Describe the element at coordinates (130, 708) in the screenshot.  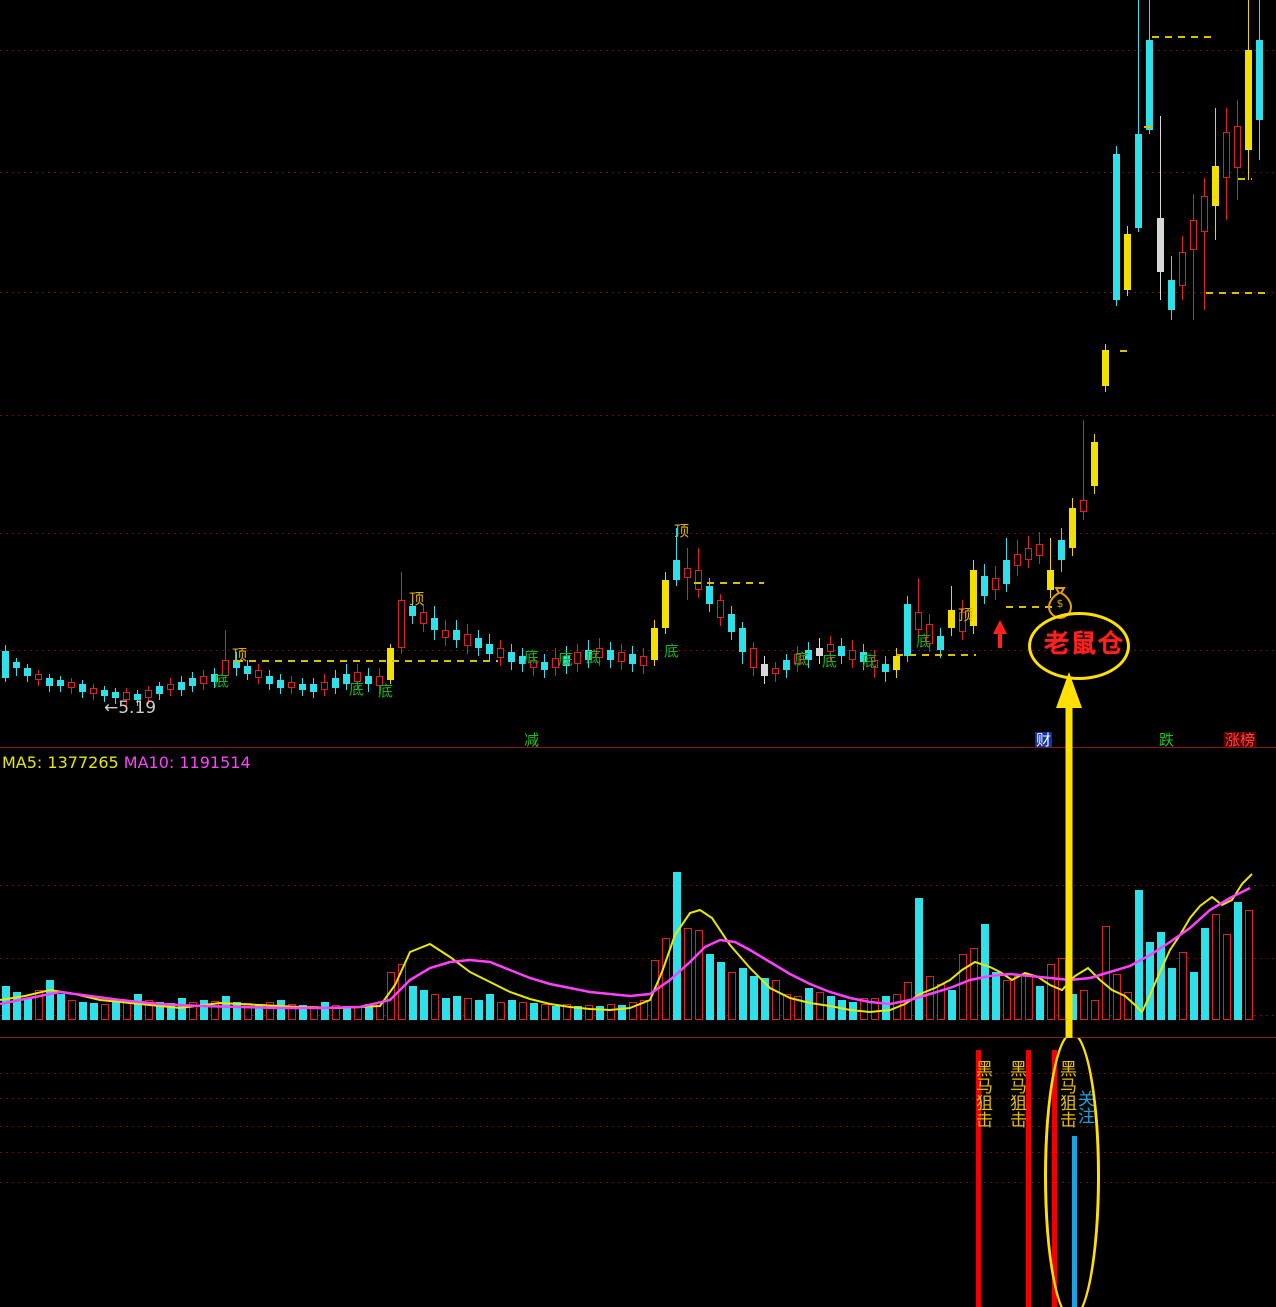
I see `price-low-label: ←5.19` at that location.